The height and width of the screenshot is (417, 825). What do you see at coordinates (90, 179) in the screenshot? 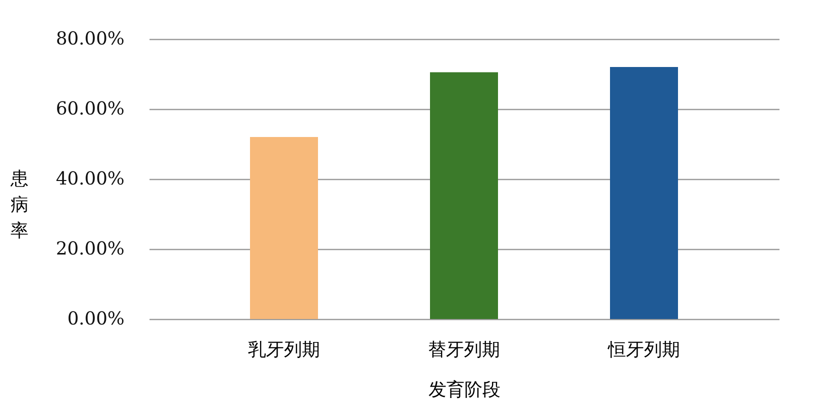
I see `y-tick-label: 40.00%` at bounding box center [90, 179].